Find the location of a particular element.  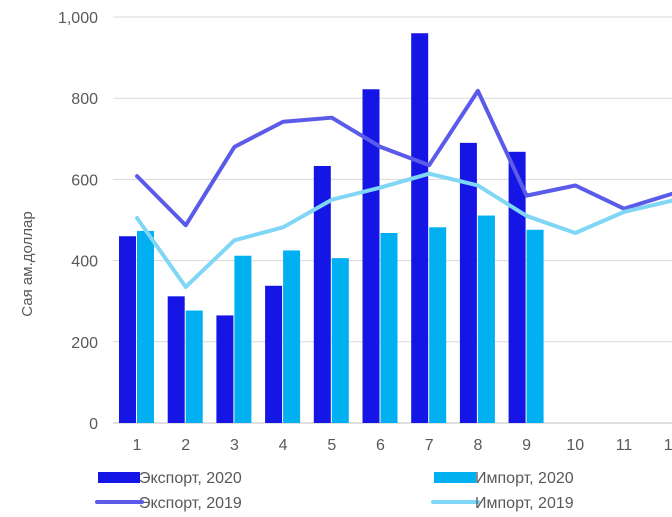

x-tick-label: 3 is located at coordinates (234, 445).